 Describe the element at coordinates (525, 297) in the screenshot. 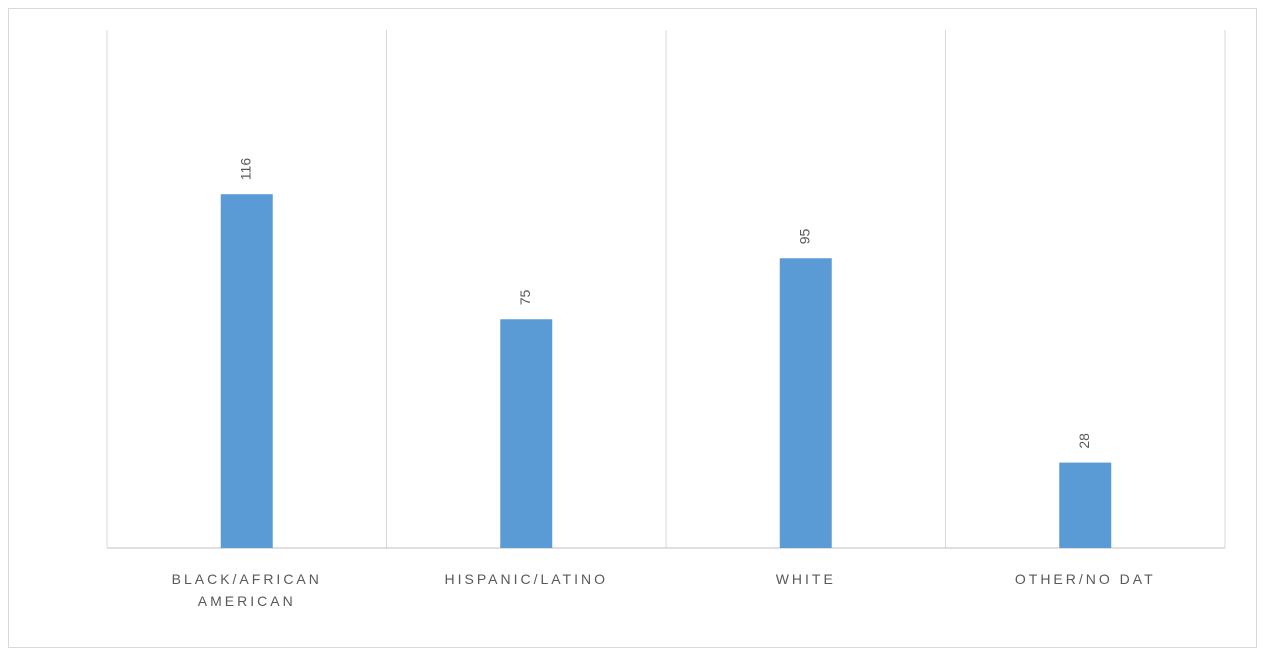

I see `data-label: 75` at that location.